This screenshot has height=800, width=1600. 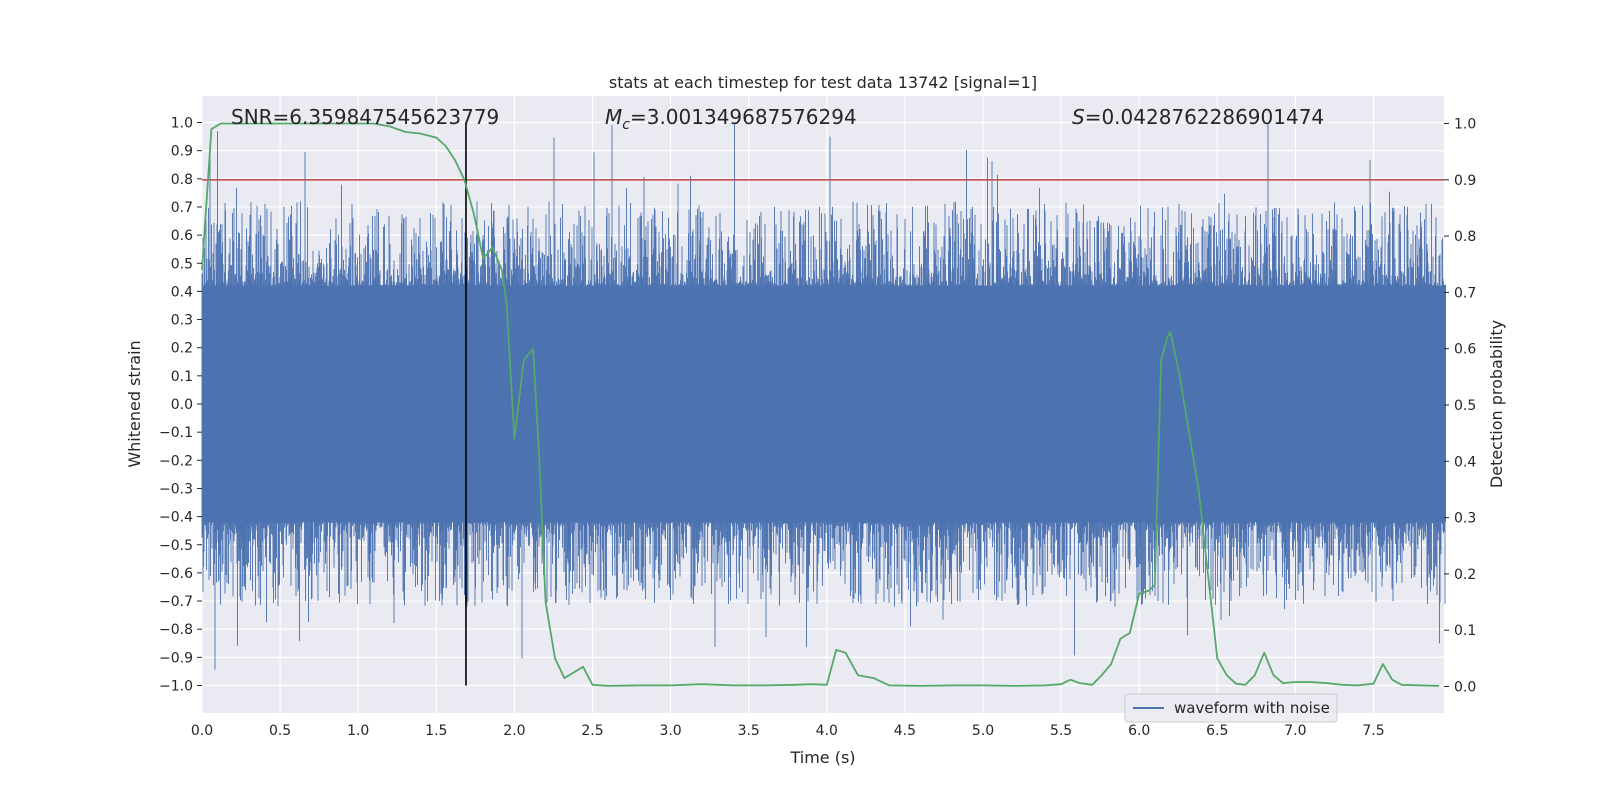 I want to click on y-tick-label: −0.9, so click(x=176, y=658).